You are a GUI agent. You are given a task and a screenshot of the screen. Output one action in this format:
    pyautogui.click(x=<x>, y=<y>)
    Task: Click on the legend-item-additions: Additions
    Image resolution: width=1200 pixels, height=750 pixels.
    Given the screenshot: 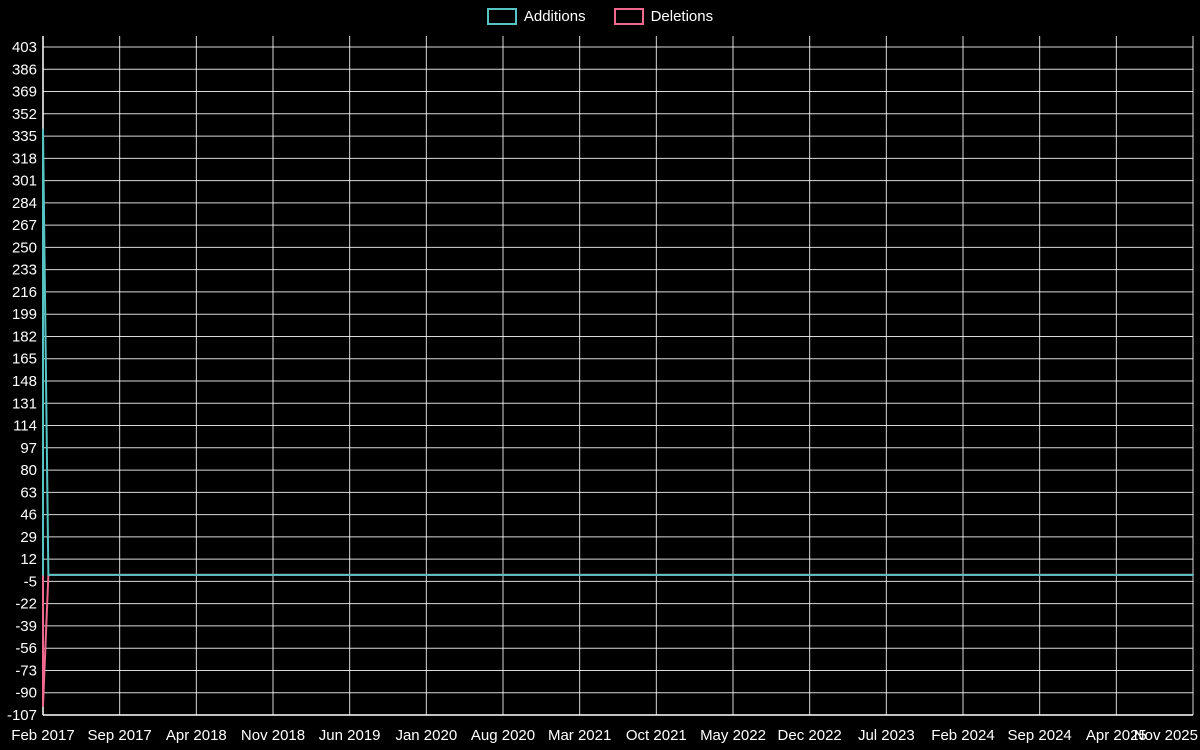 What is the action you would take?
    pyautogui.click(x=536, y=16)
    